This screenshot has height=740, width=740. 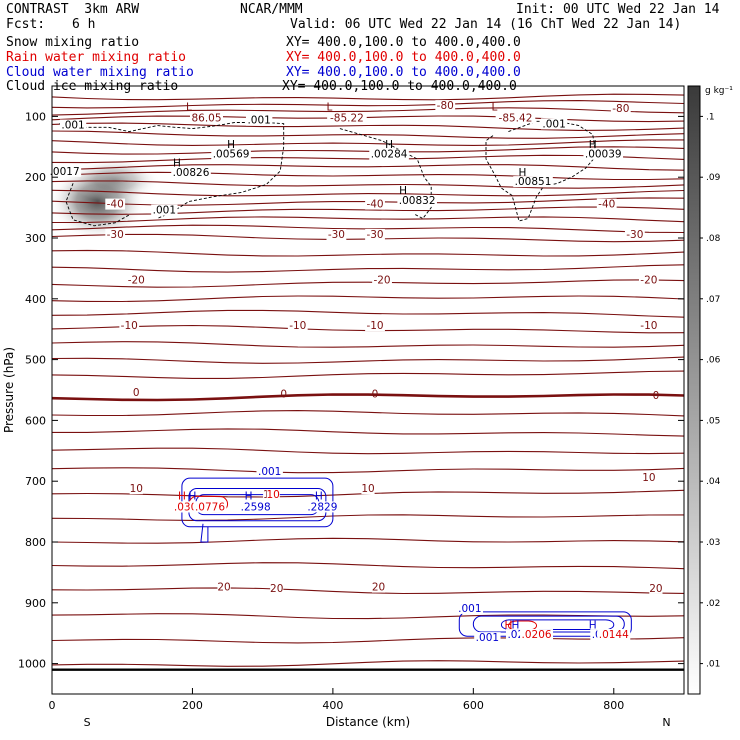 I want to click on field-xy-rain: XY= 400.0,100.0 to 400.0,400.0, so click(x=403, y=57).